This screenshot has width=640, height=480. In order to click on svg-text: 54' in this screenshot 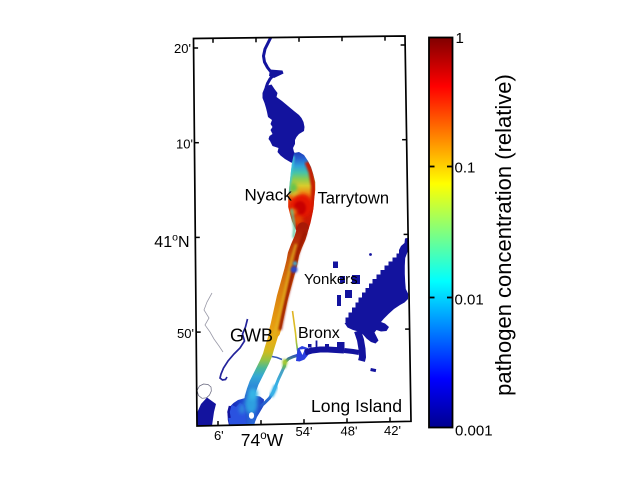, I will do `click(304, 431)`.